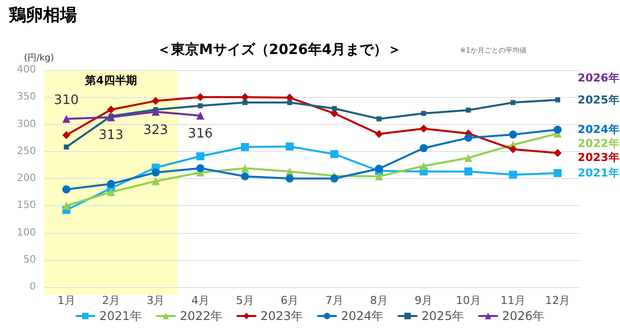  What do you see at coordinates (599, 157) in the screenshot?
I see `text: 2023年` at bounding box center [599, 157].